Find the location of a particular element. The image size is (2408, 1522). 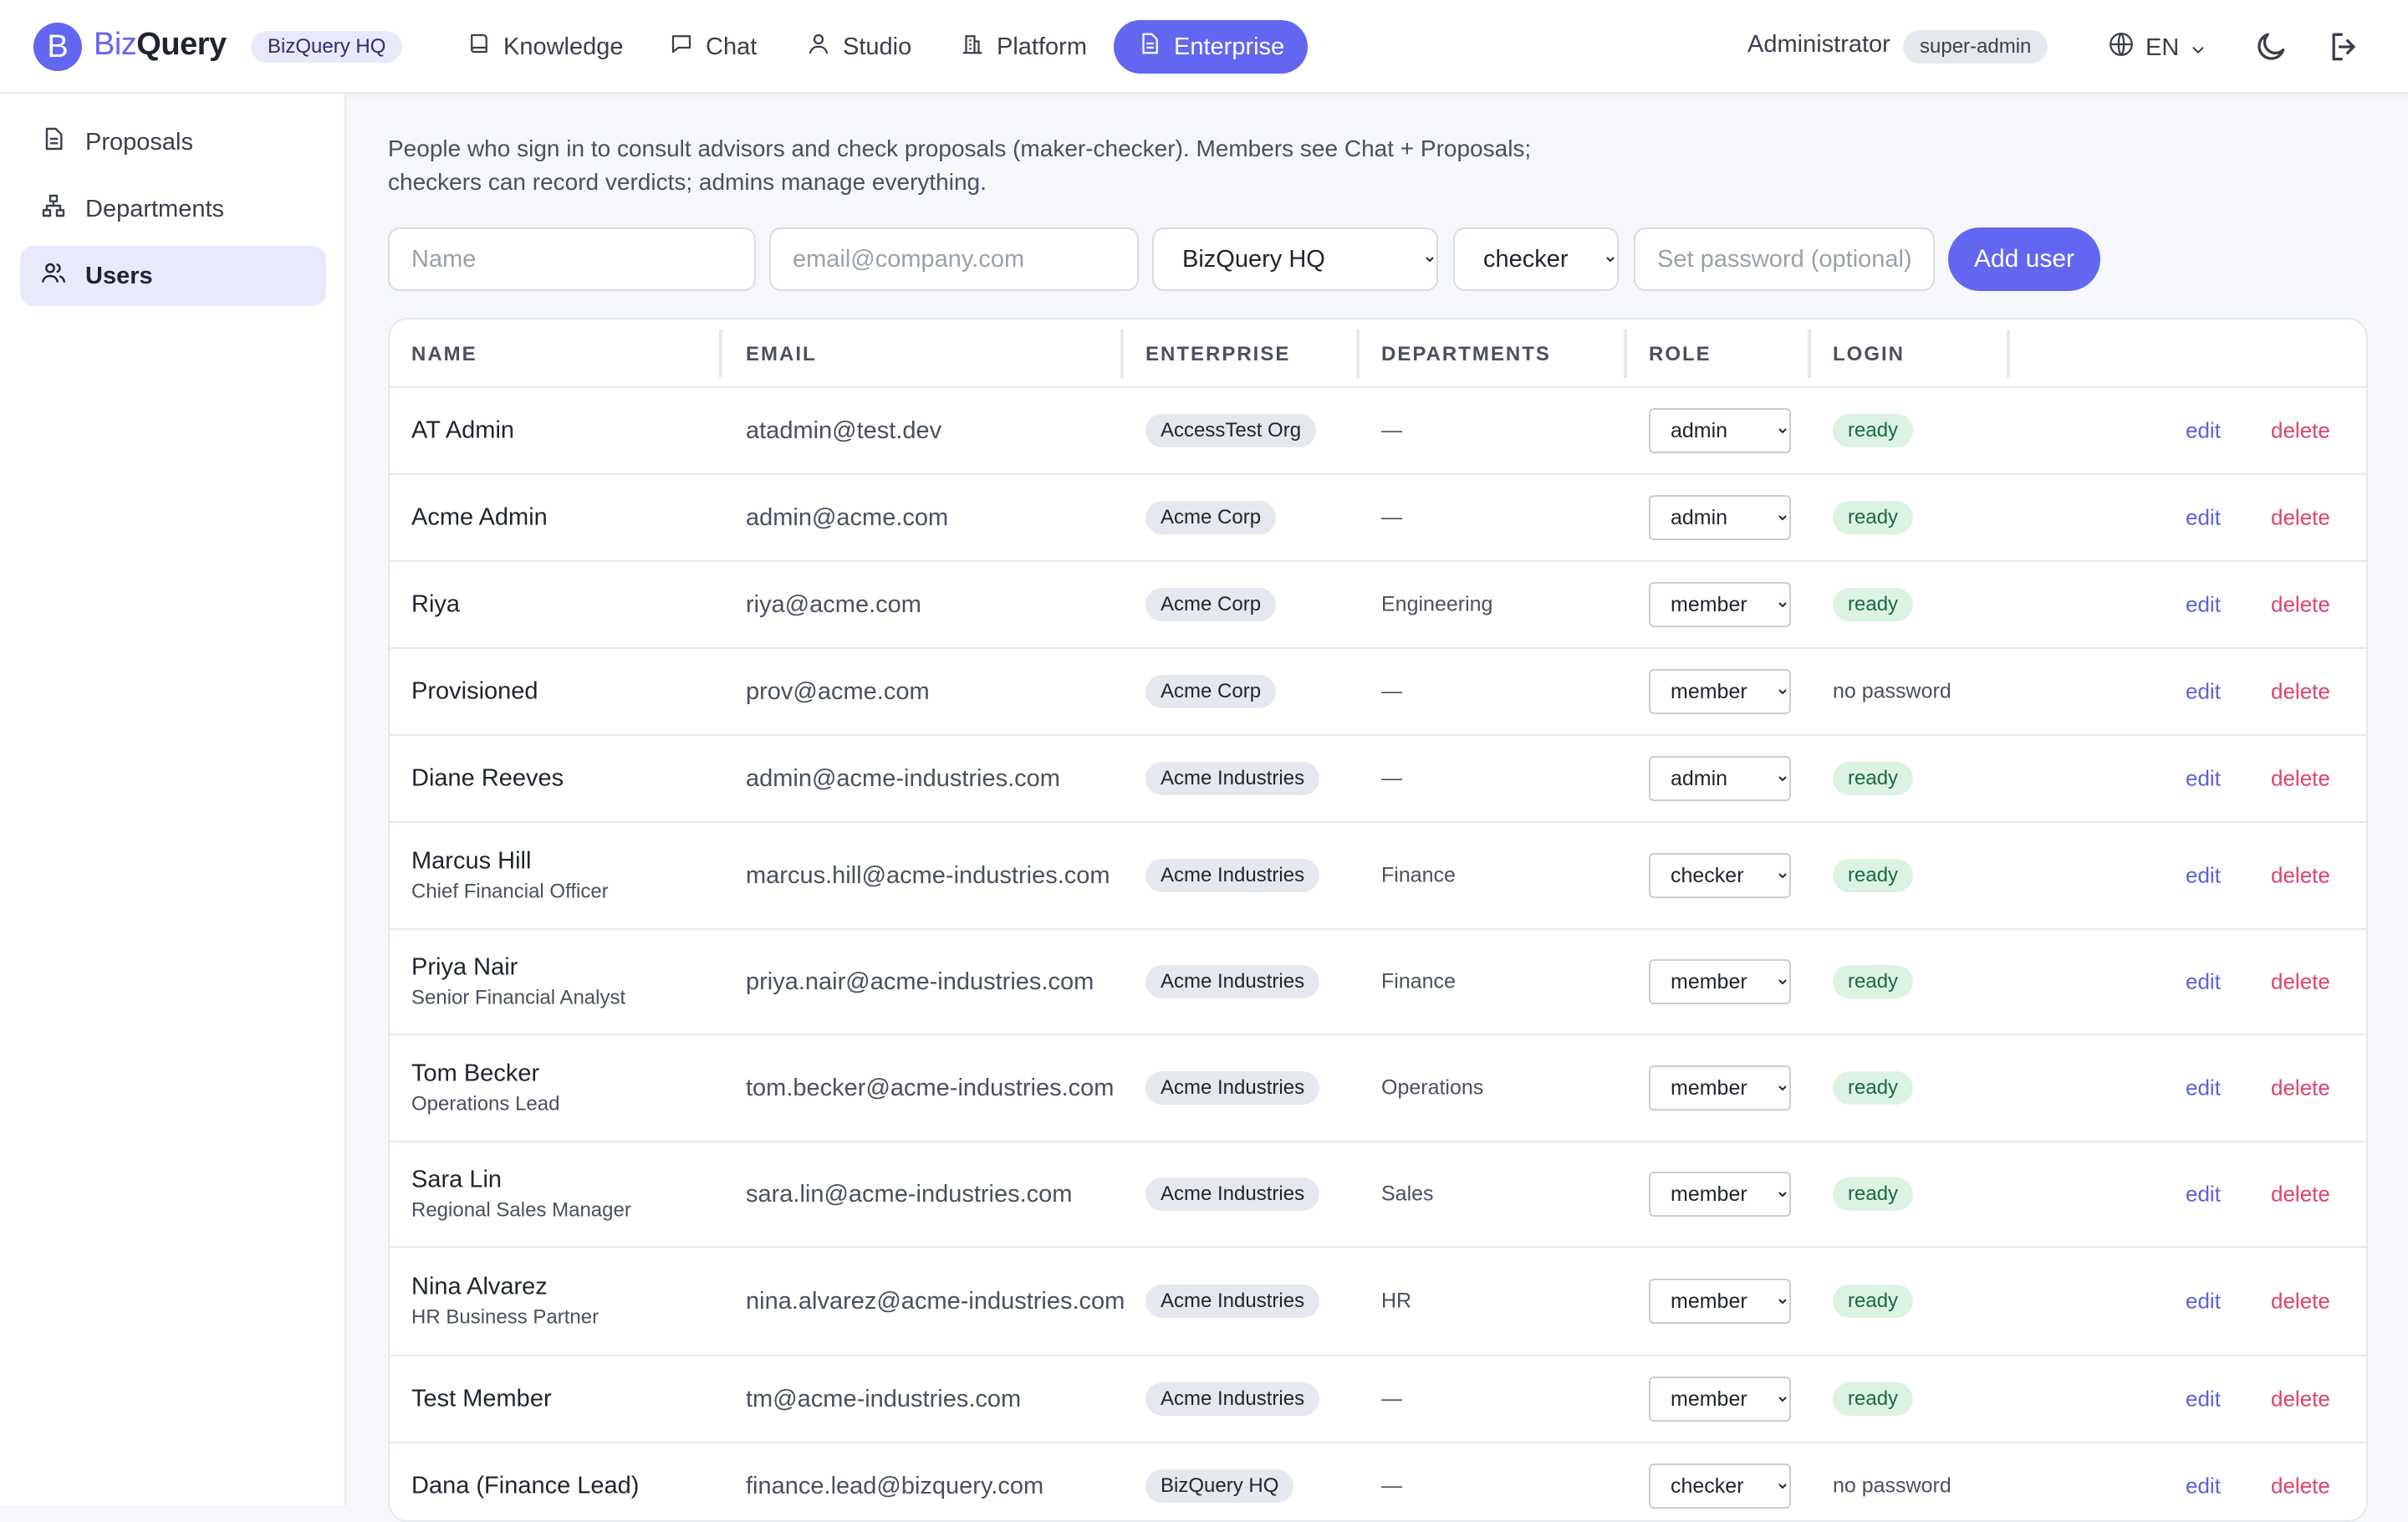

column-header-departments: DEPARTMENTS is located at coordinates (1466, 354).